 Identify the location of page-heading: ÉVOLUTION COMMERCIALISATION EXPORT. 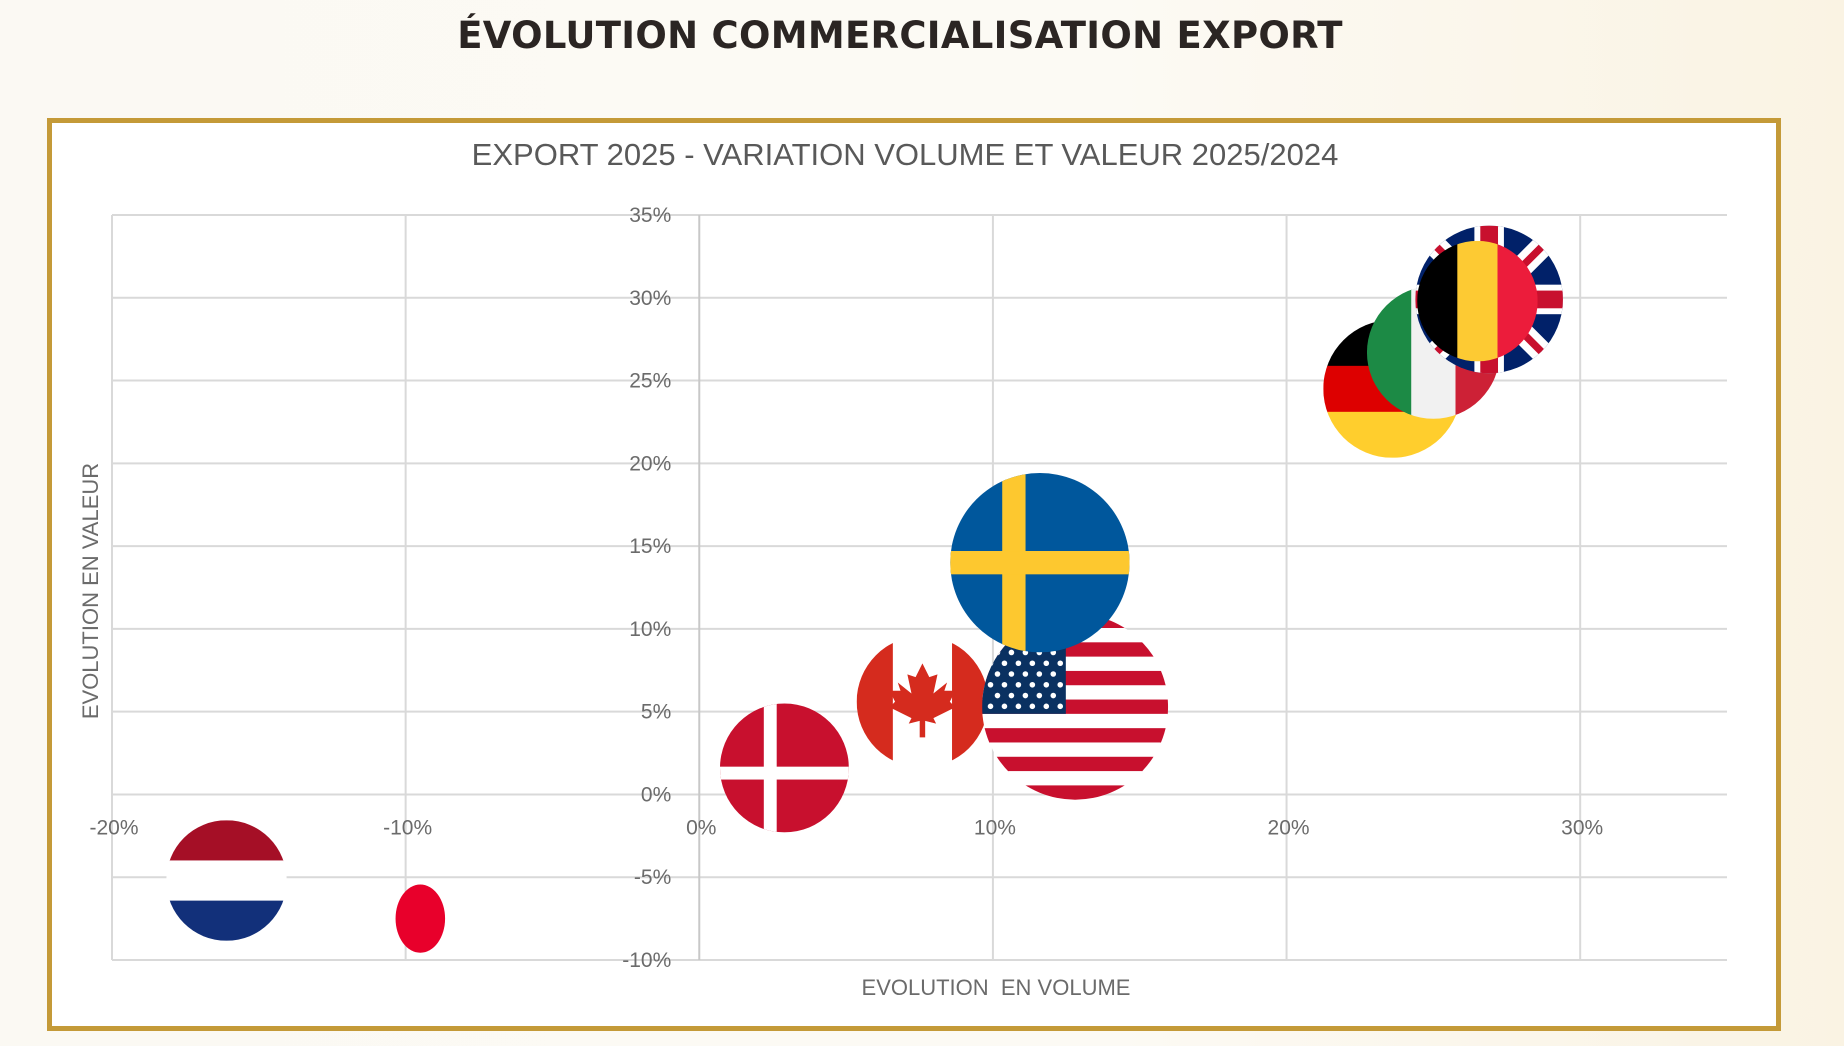
(900, 35).